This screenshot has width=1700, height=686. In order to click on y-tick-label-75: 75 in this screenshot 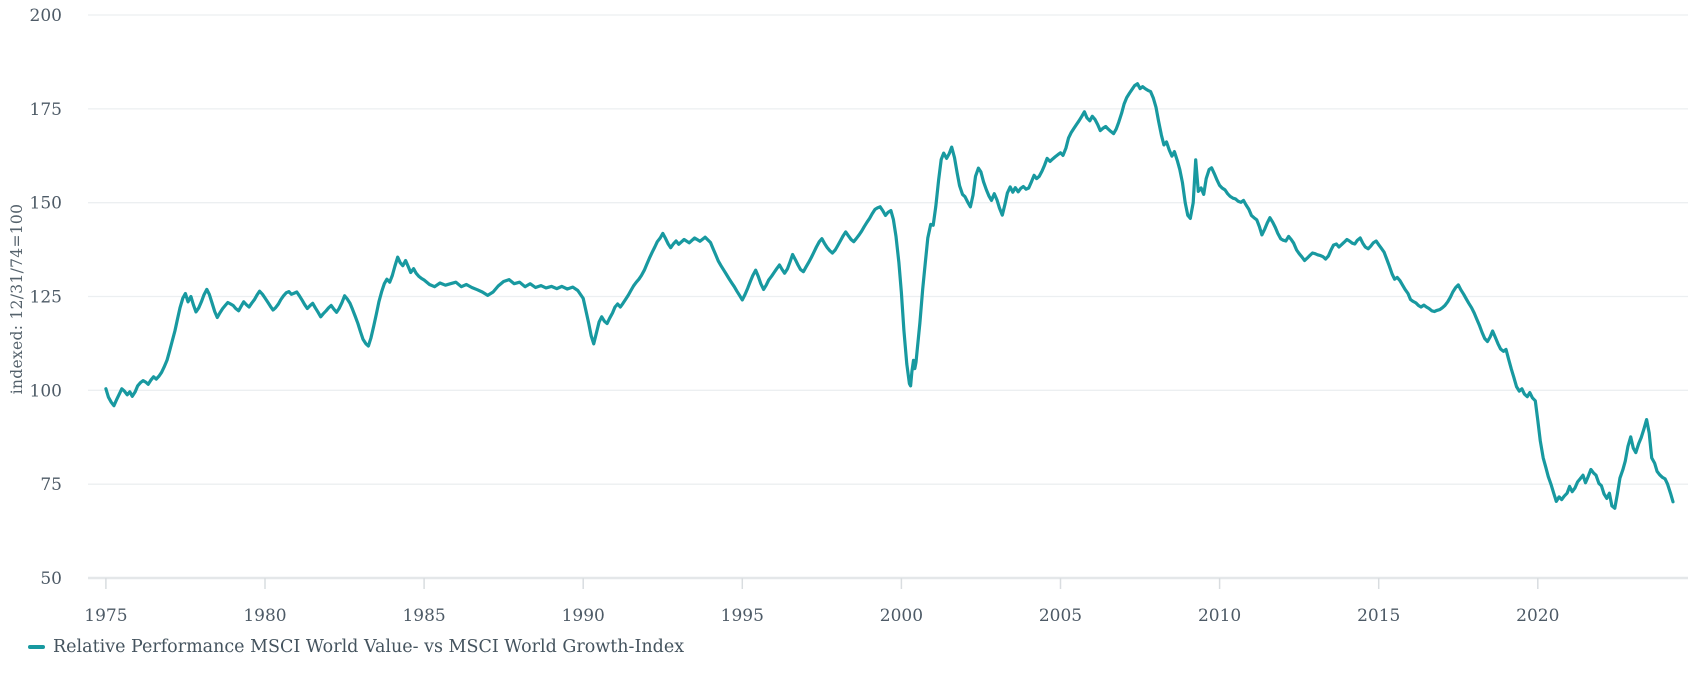, I will do `click(51, 485)`.